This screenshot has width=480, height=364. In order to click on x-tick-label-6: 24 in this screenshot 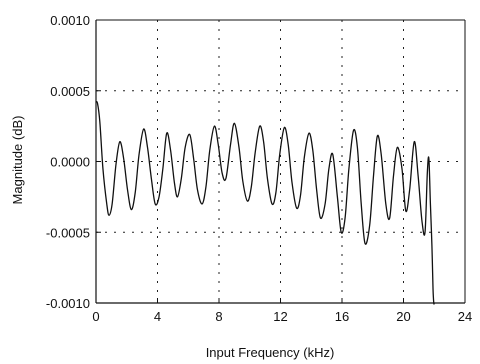, I will do `click(465, 316)`.